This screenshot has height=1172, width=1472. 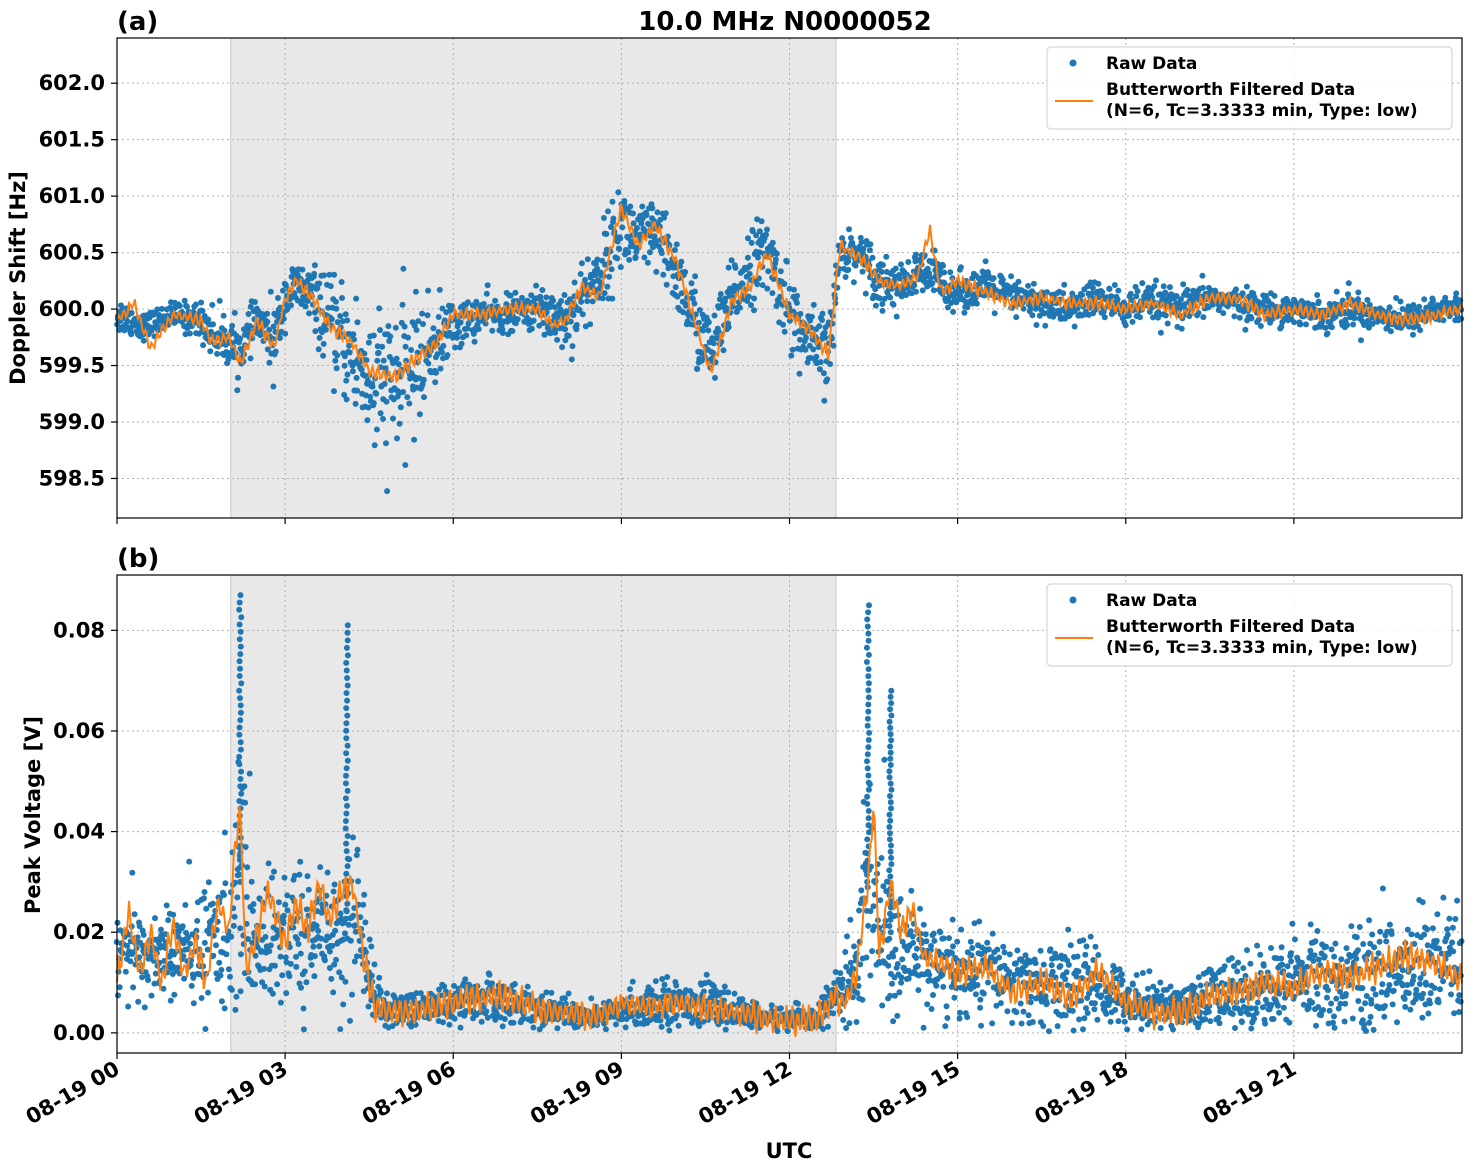 What do you see at coordinates (1151, 64) in the screenshot?
I see `legend-a-raw-label: Raw Data` at bounding box center [1151, 64].